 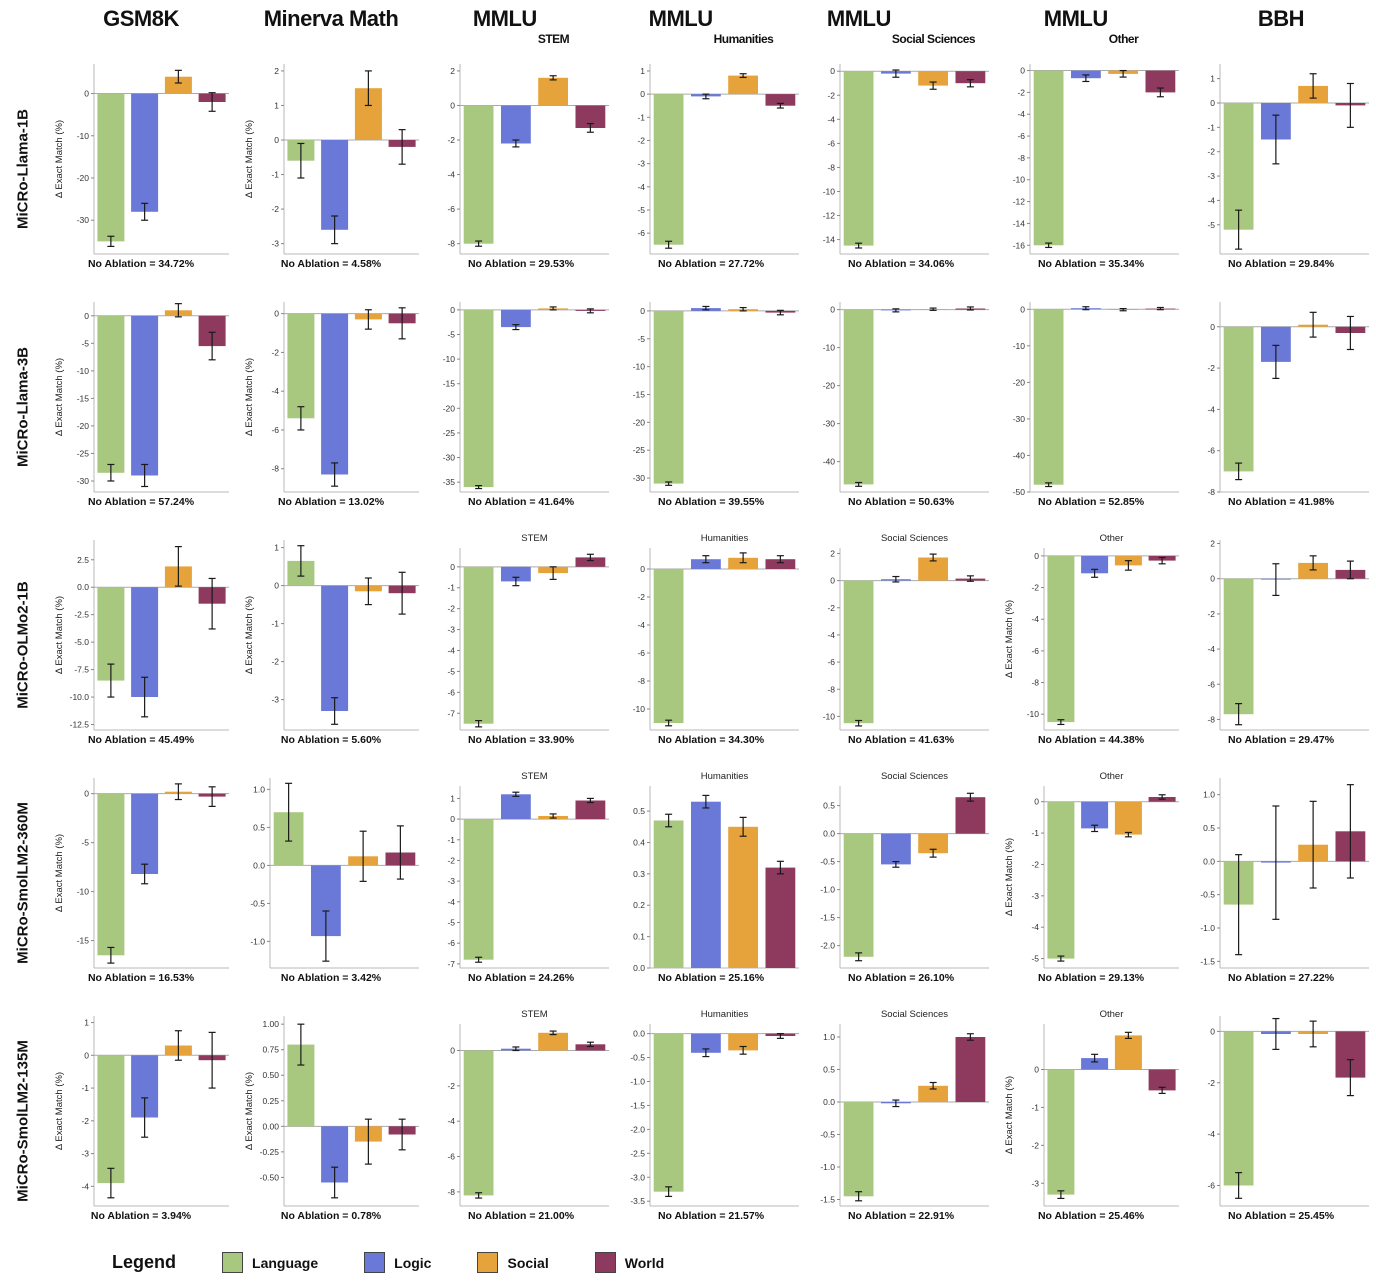 I want to click on bar-world, so click(x=780, y=100).